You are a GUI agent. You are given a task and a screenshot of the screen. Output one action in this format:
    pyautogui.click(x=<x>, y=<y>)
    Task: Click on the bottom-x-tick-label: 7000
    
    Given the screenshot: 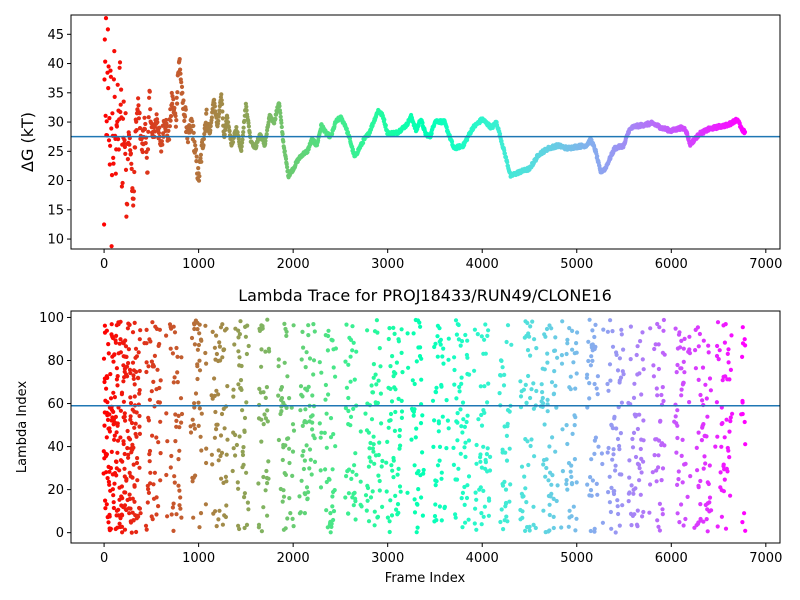 What is the action you would take?
    pyautogui.click(x=765, y=558)
    